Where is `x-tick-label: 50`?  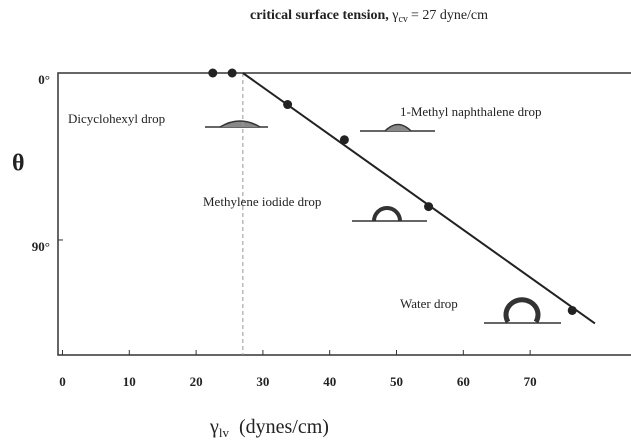 x-tick-label: 50 is located at coordinates (396, 381).